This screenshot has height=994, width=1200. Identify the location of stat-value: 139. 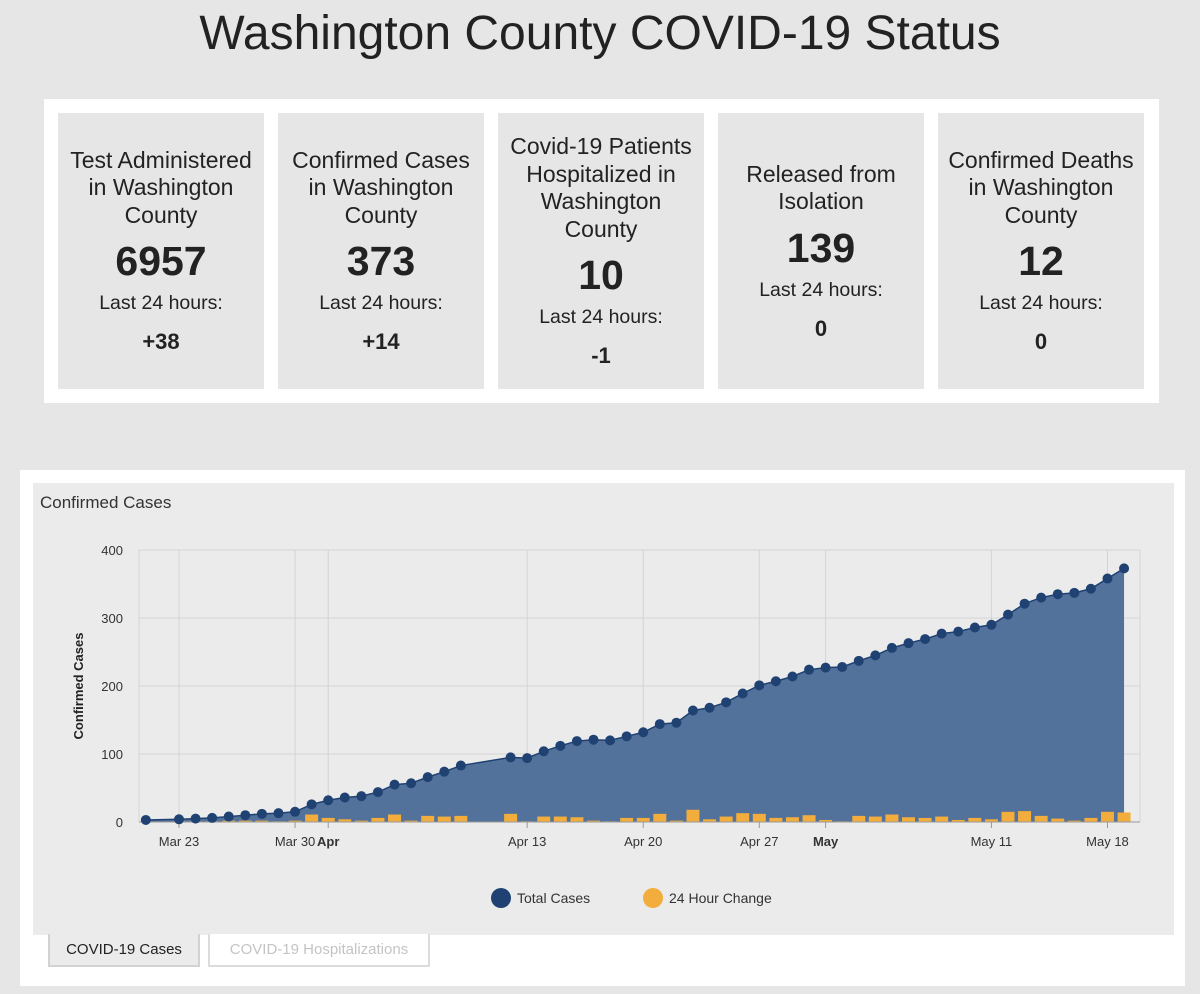
(821, 247).